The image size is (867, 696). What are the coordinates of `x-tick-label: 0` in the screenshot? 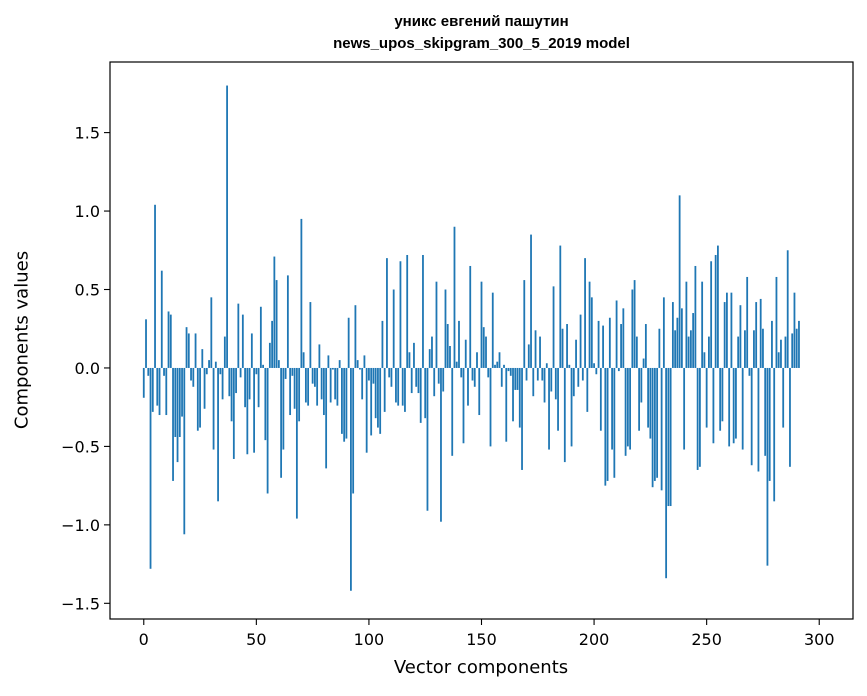 It's located at (144, 639).